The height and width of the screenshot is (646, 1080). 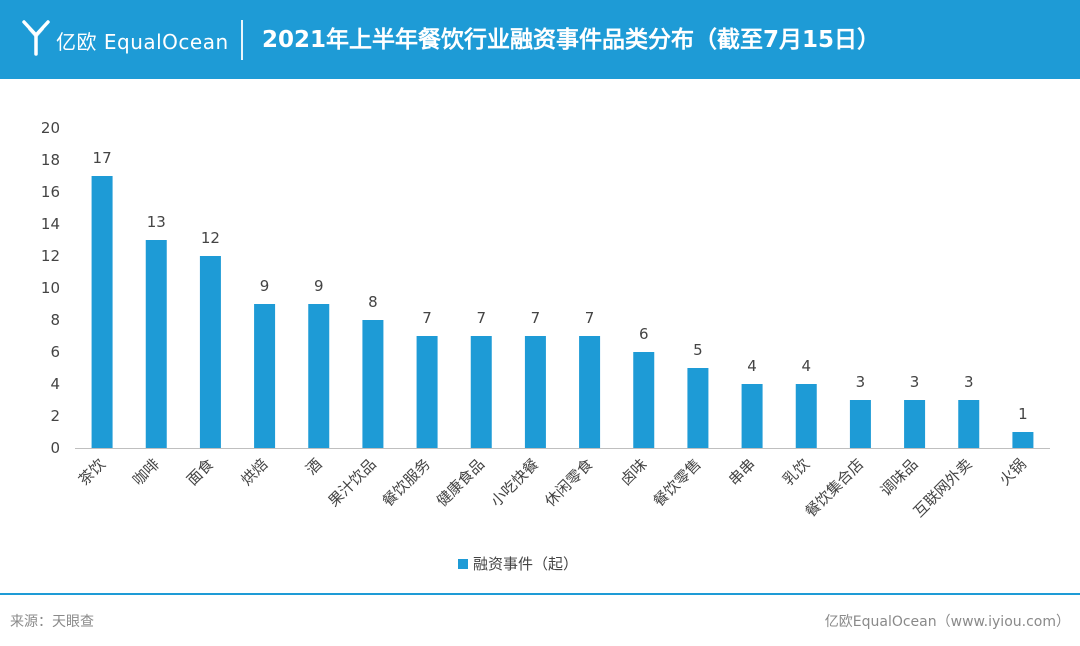 What do you see at coordinates (742, 472) in the screenshot?
I see `category-label: 串串` at bounding box center [742, 472].